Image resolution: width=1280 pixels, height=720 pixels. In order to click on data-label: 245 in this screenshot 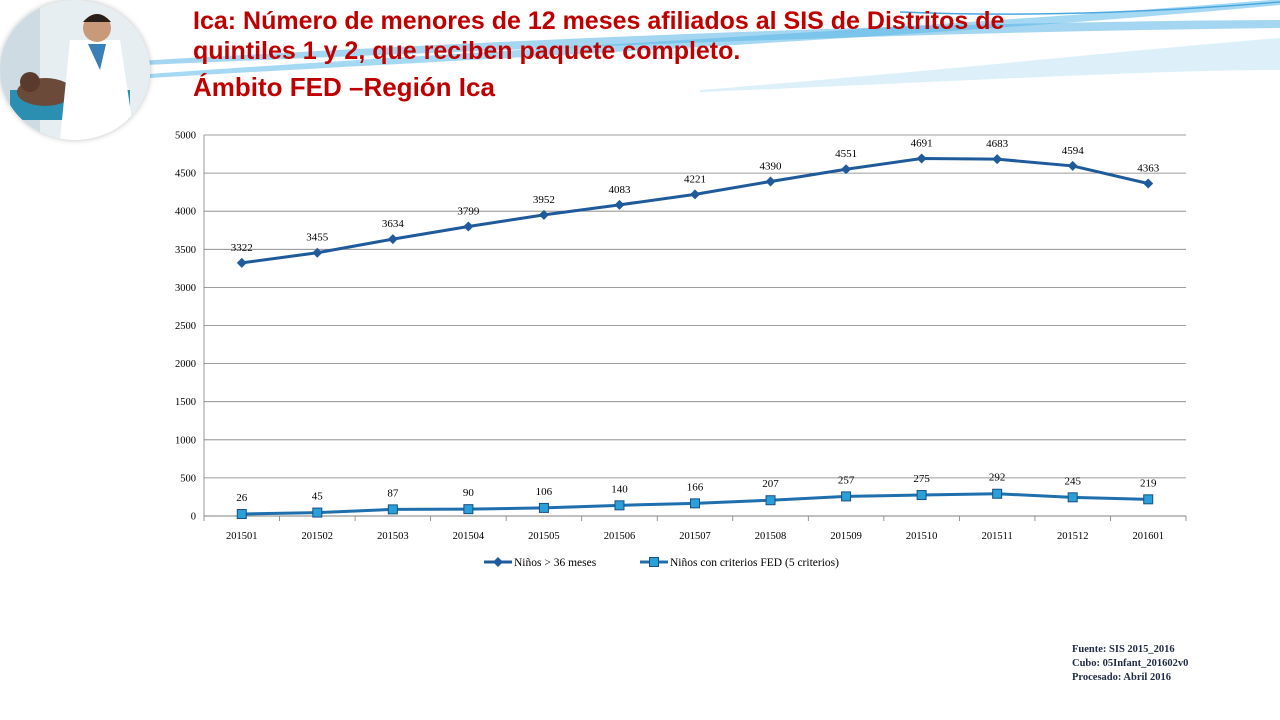, I will do `click(1072, 481)`.